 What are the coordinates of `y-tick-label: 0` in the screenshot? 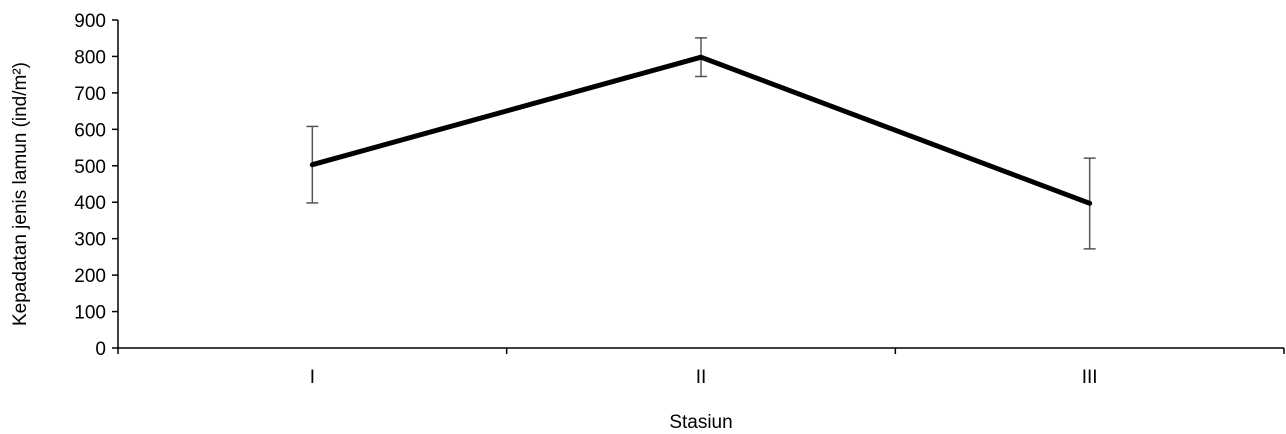 It's located at (100, 349).